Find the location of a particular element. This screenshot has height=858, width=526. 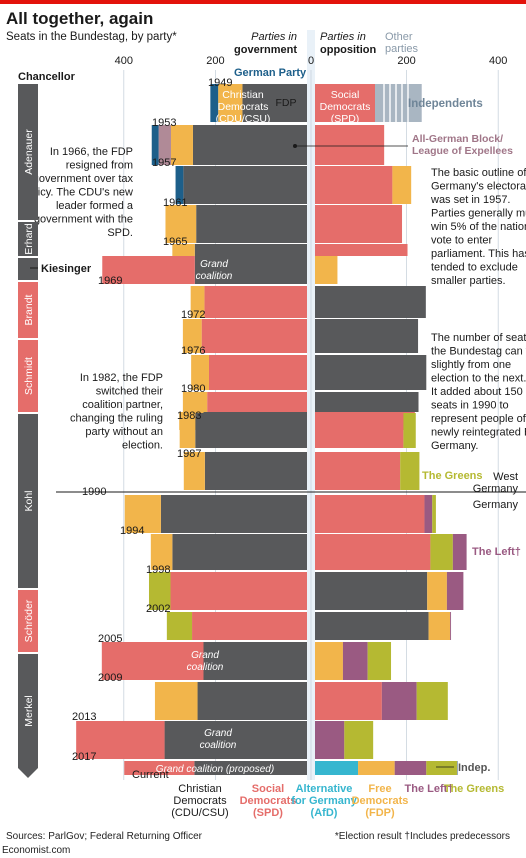

axis-tick-label: 200 is located at coordinates (406, 61).